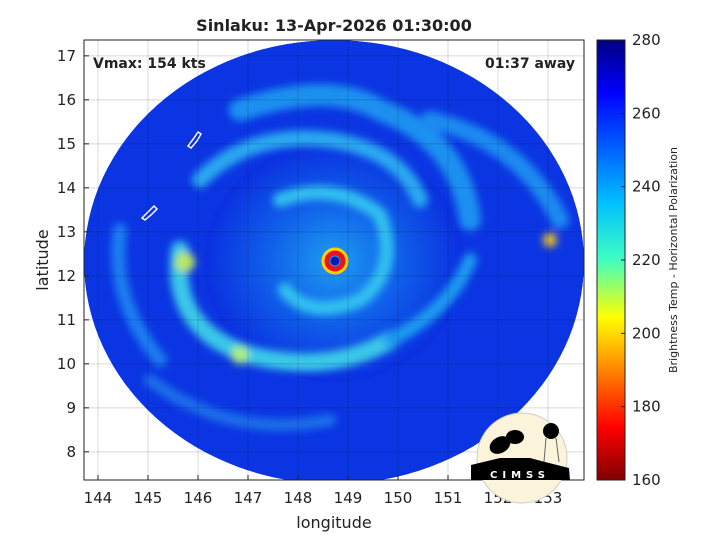 The image size is (720, 540). Describe the element at coordinates (646, 260) in the screenshot. I see `colorbar-tick-label: 220` at that location.